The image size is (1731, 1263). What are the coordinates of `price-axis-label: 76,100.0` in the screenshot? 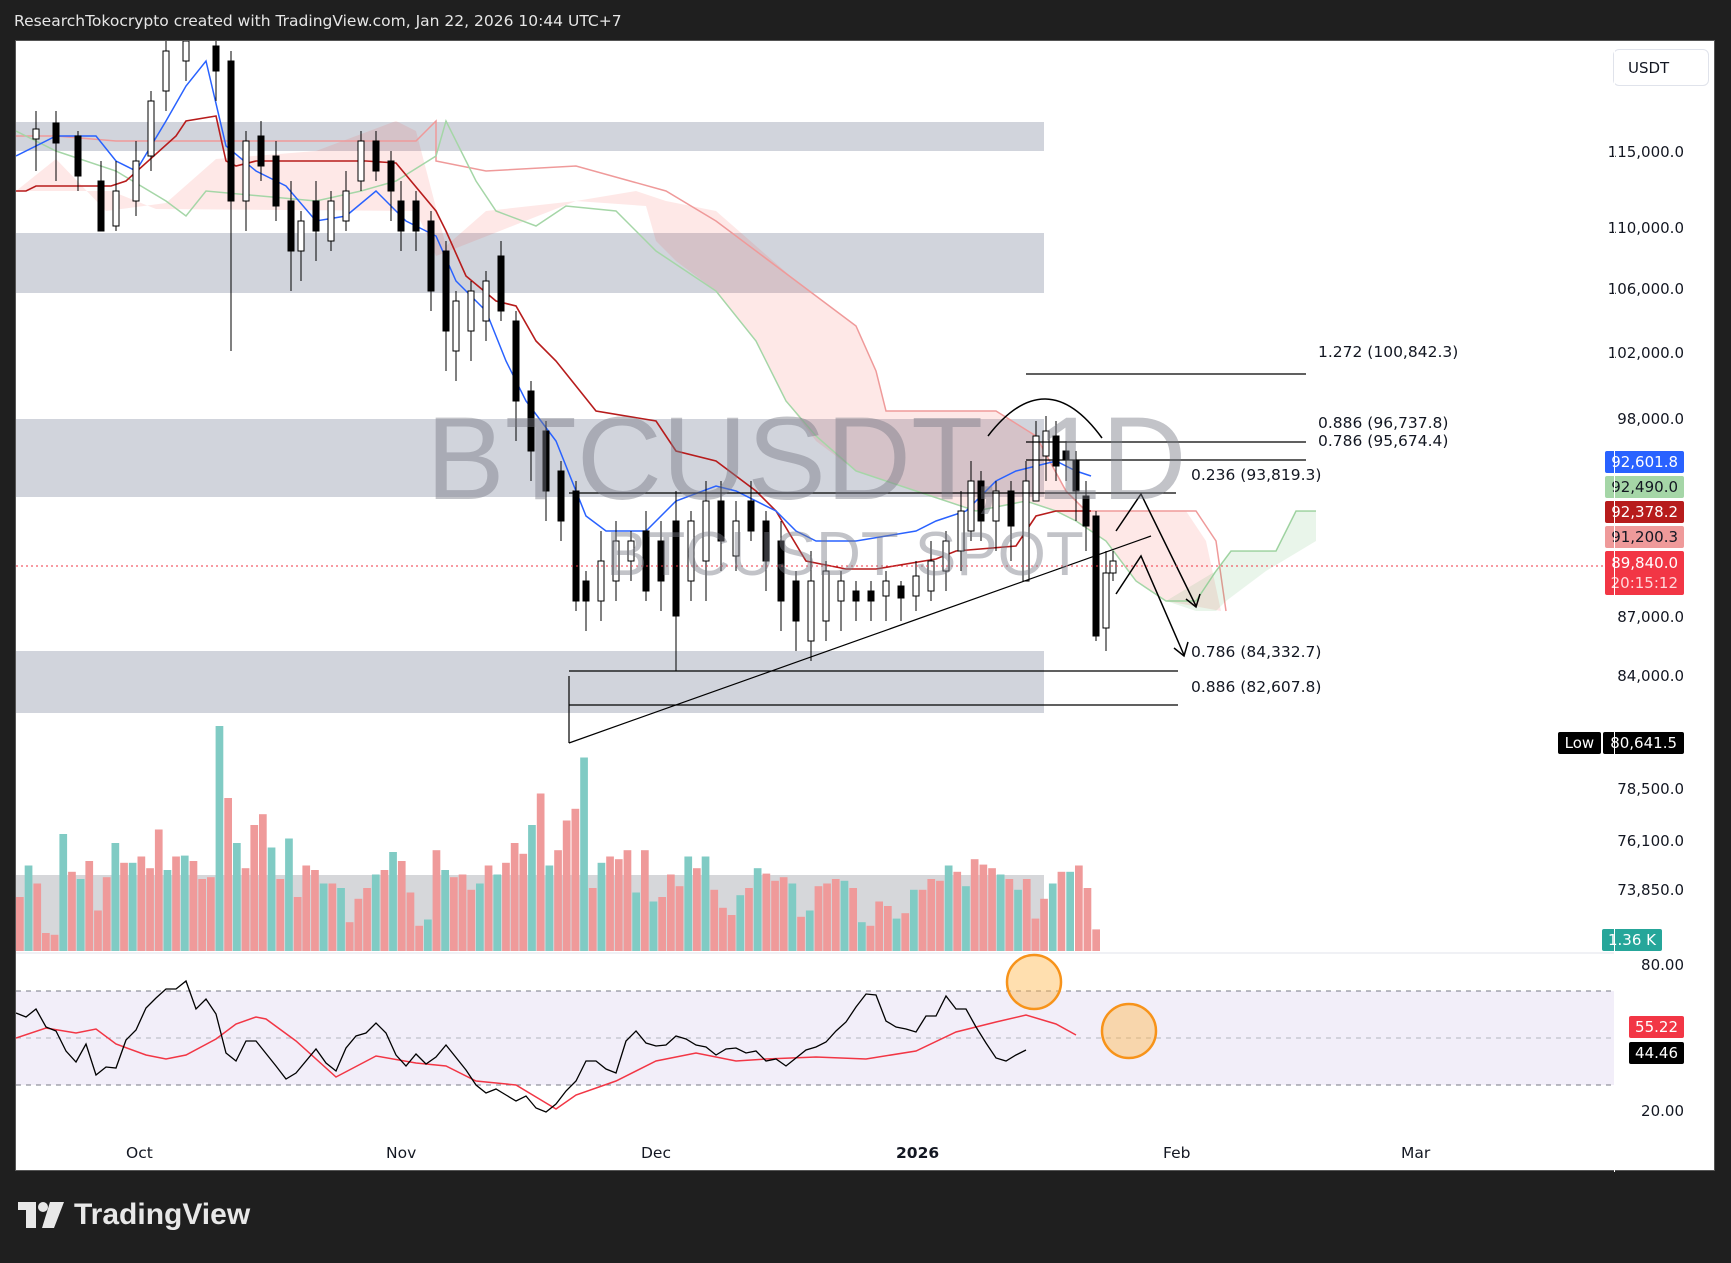 It's located at (1650, 841).